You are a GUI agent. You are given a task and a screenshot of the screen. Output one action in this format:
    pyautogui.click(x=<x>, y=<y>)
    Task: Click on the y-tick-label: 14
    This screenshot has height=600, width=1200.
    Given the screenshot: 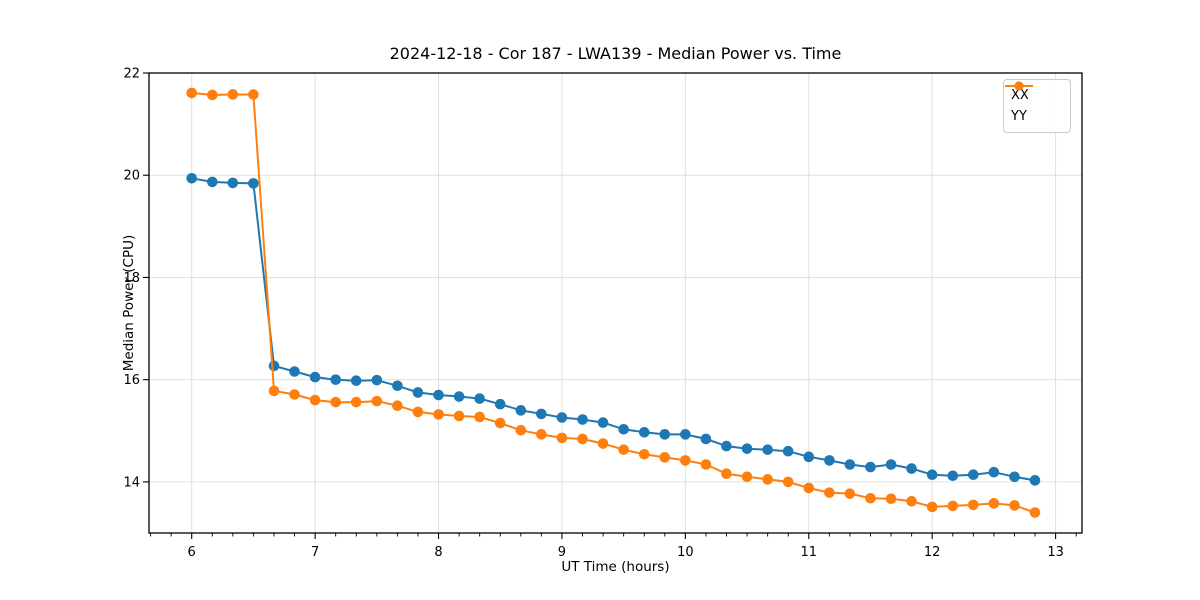 What is the action you would take?
    pyautogui.click(x=131, y=482)
    